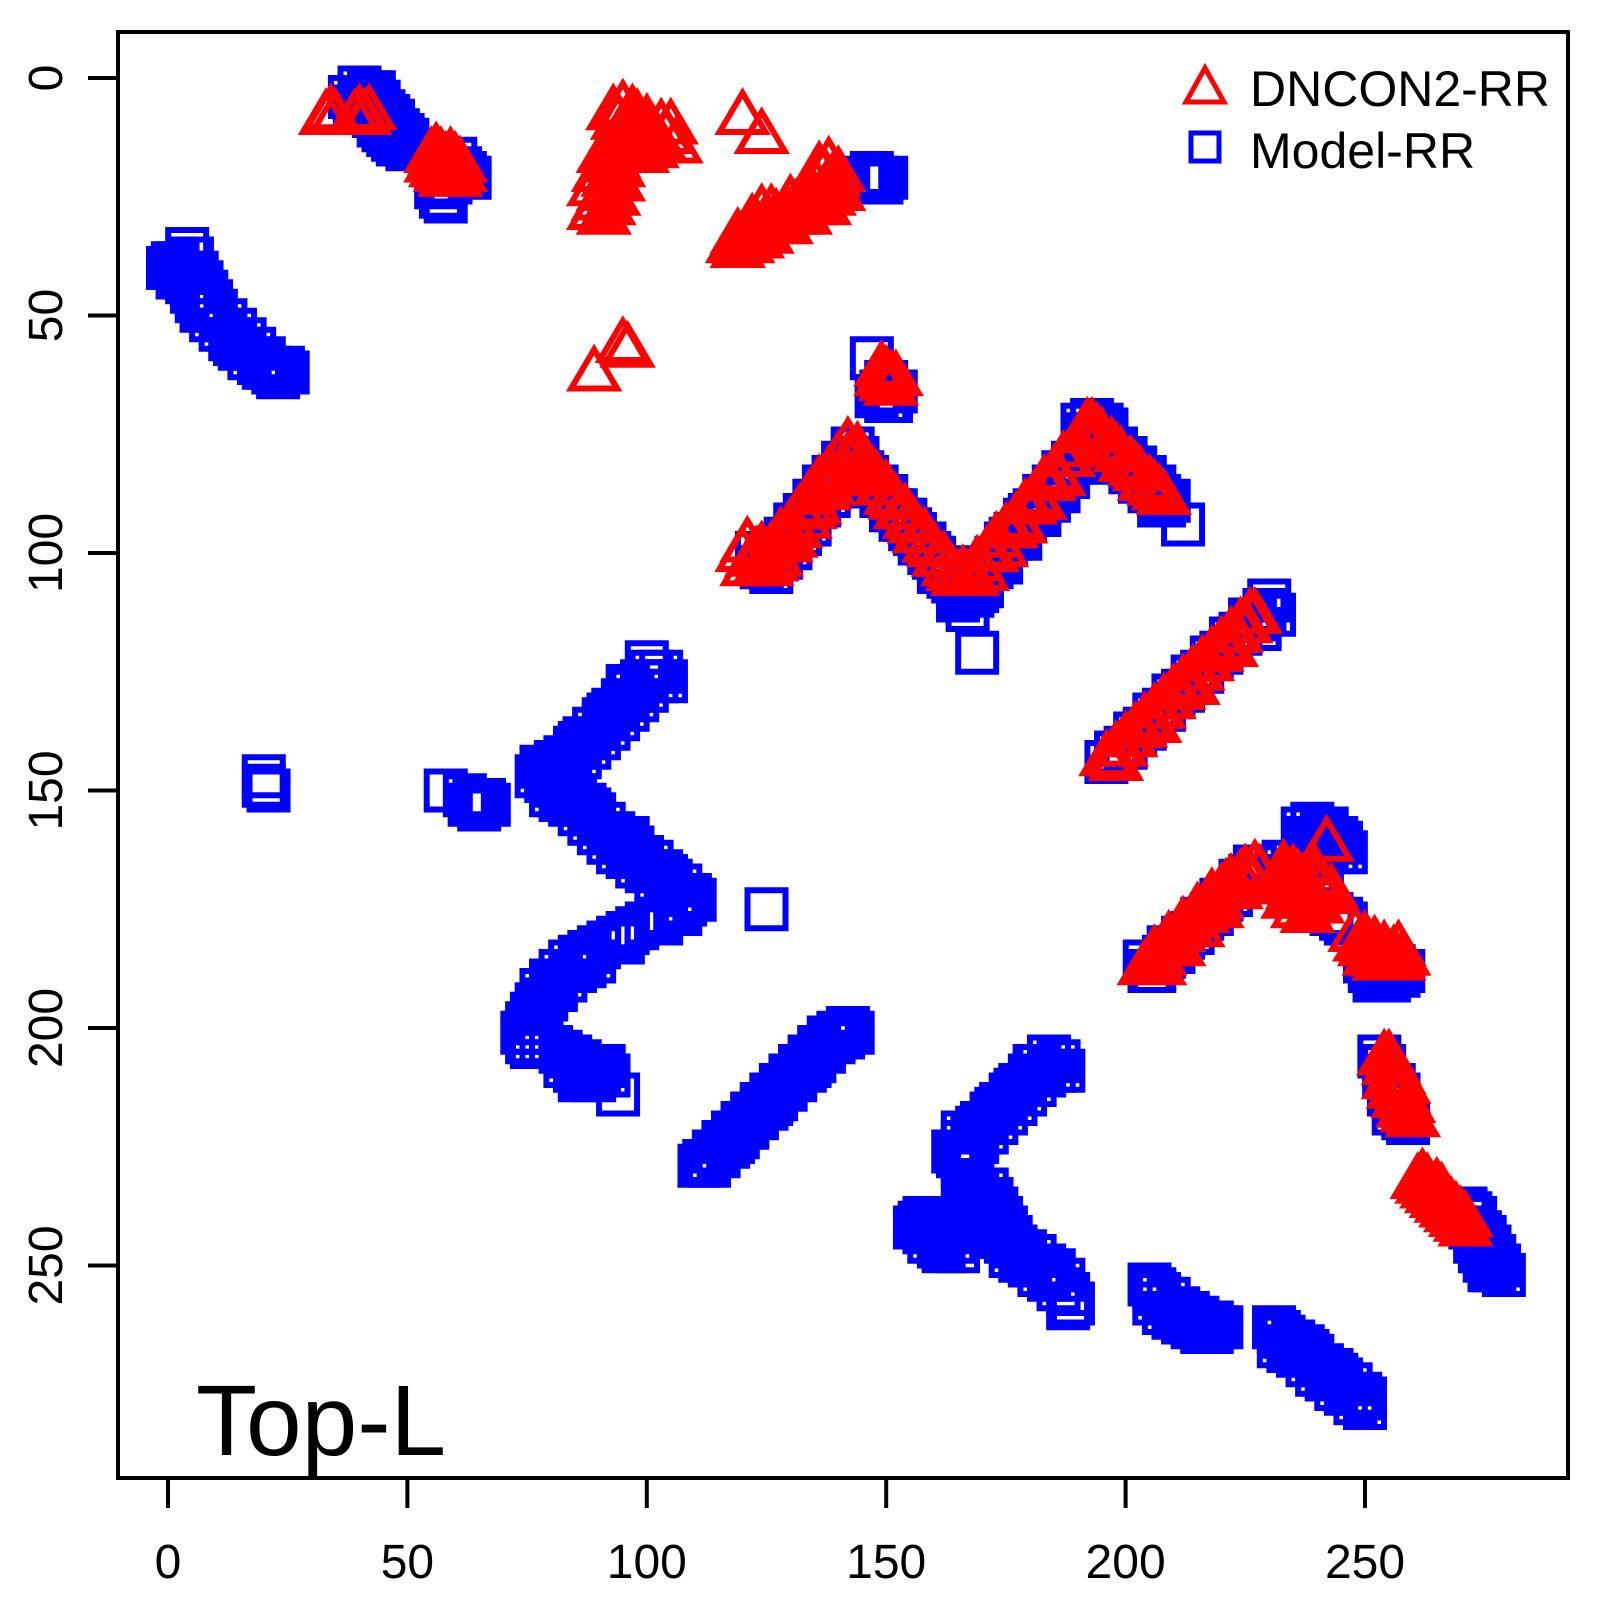  Describe the element at coordinates (1365, 120) in the screenshot. I see `legend: DNCON2-RR Model-RR` at that location.